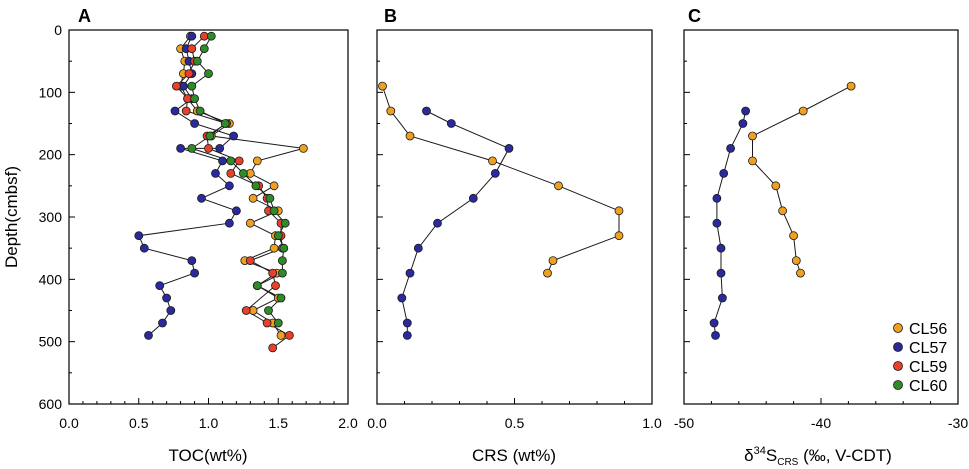 The image size is (969, 469). What do you see at coordinates (514, 455) in the screenshot?
I see `x-axis-label-crs: CRS (wt%)` at bounding box center [514, 455].